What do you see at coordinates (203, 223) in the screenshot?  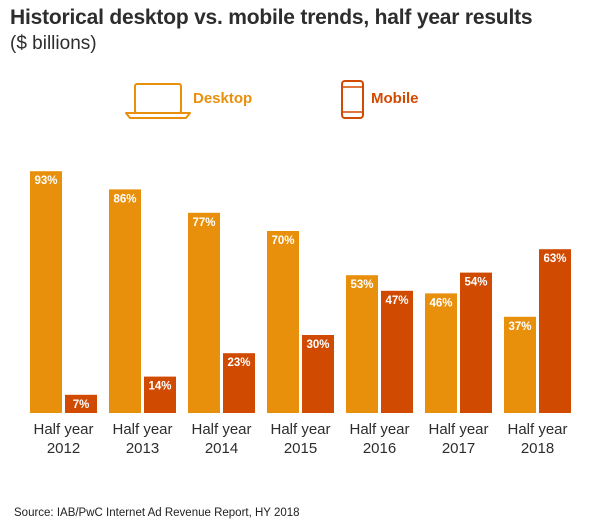 I see `data-label-desktop-2014: 77%` at bounding box center [203, 223].